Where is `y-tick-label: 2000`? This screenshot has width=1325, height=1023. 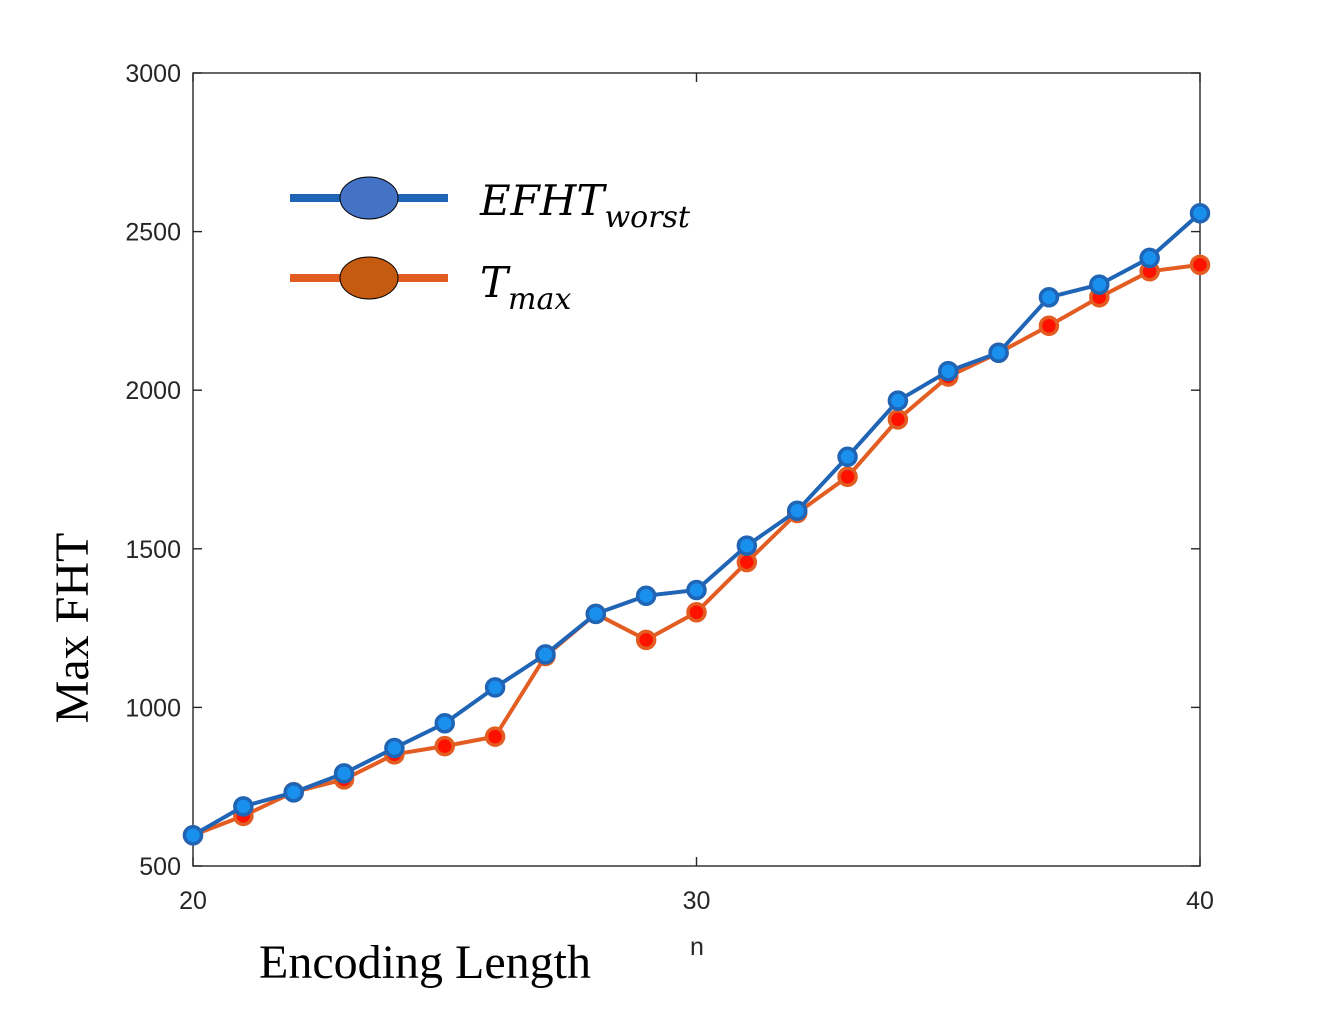 y-tick-label: 2000 is located at coordinates (153, 391).